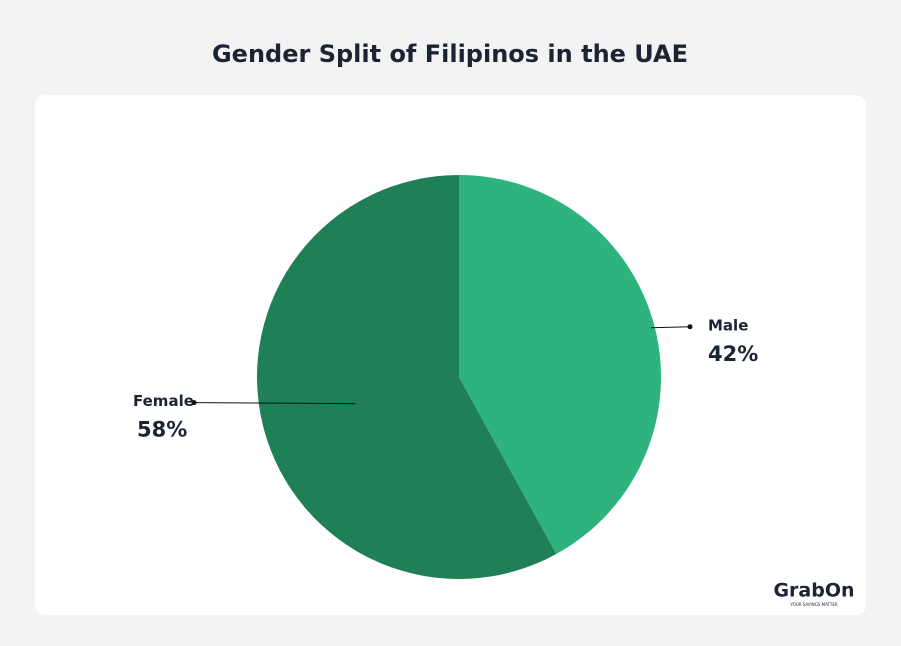 The image size is (901, 646). I want to click on pie-slice, so click(560, 365).